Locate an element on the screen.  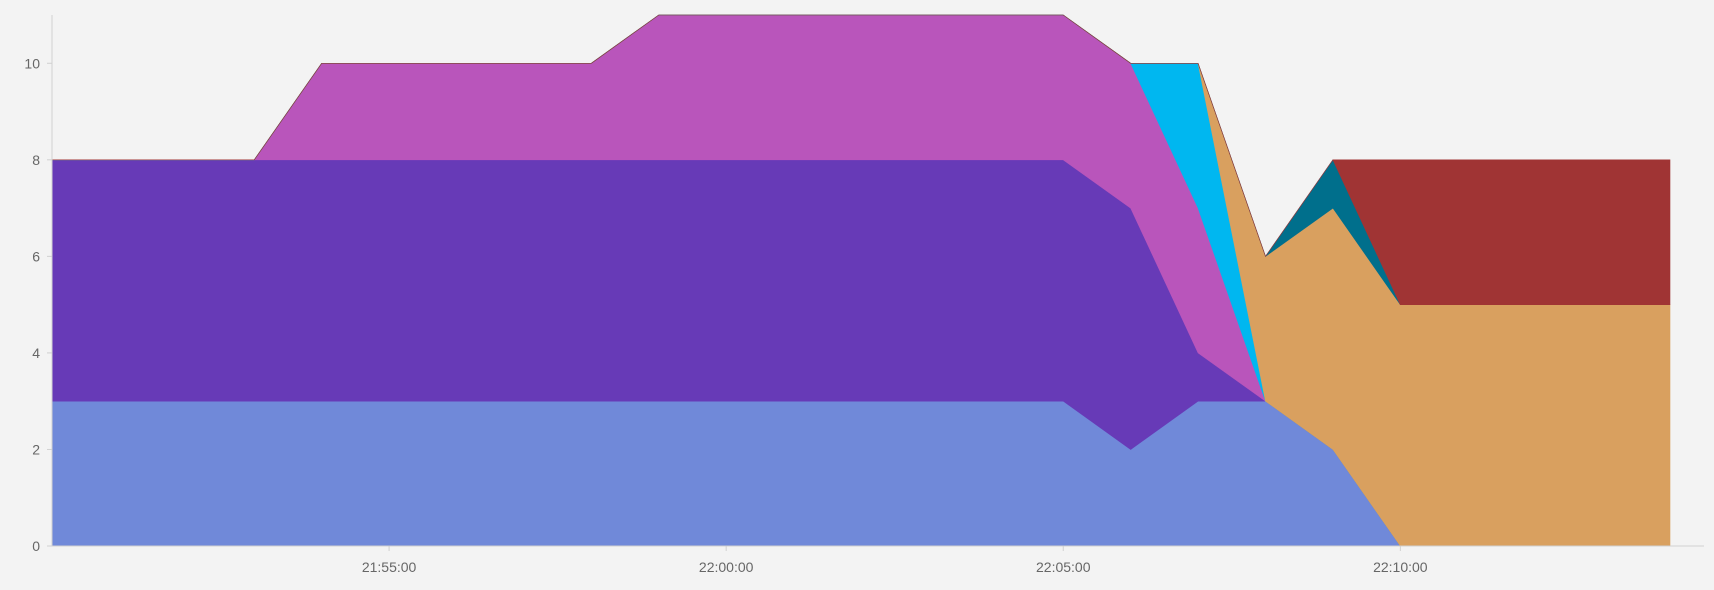
x-tick-label: 22:05:00 is located at coordinates (1063, 567).